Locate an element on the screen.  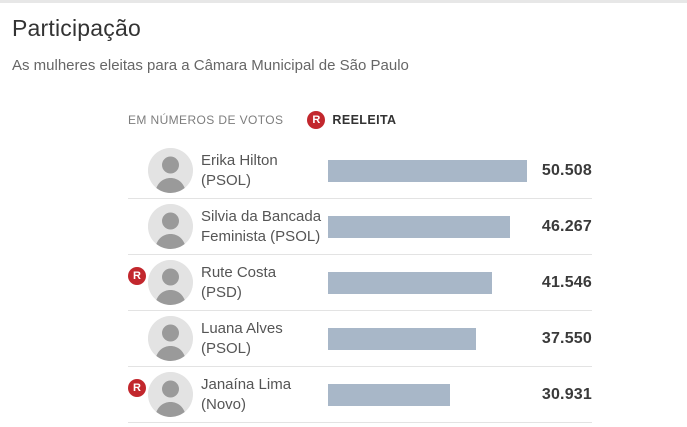
candidate-name: Silvia da Bancada Feminista (PSOL) is located at coordinates (264, 227).